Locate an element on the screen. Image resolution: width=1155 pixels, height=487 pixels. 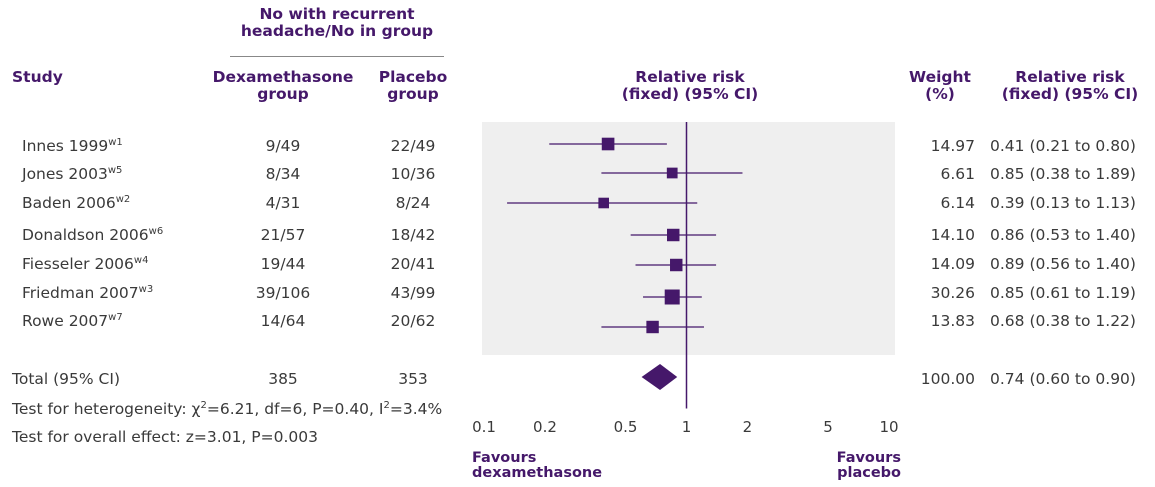
study-name: Donaldson 2006w6 is located at coordinates (92, 235).